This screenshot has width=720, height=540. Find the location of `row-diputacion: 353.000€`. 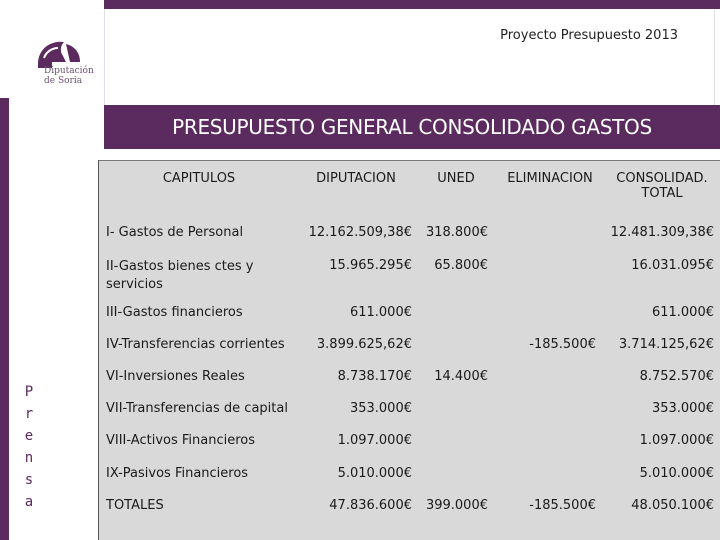

row-diputacion: 353.000€ is located at coordinates (380, 408).